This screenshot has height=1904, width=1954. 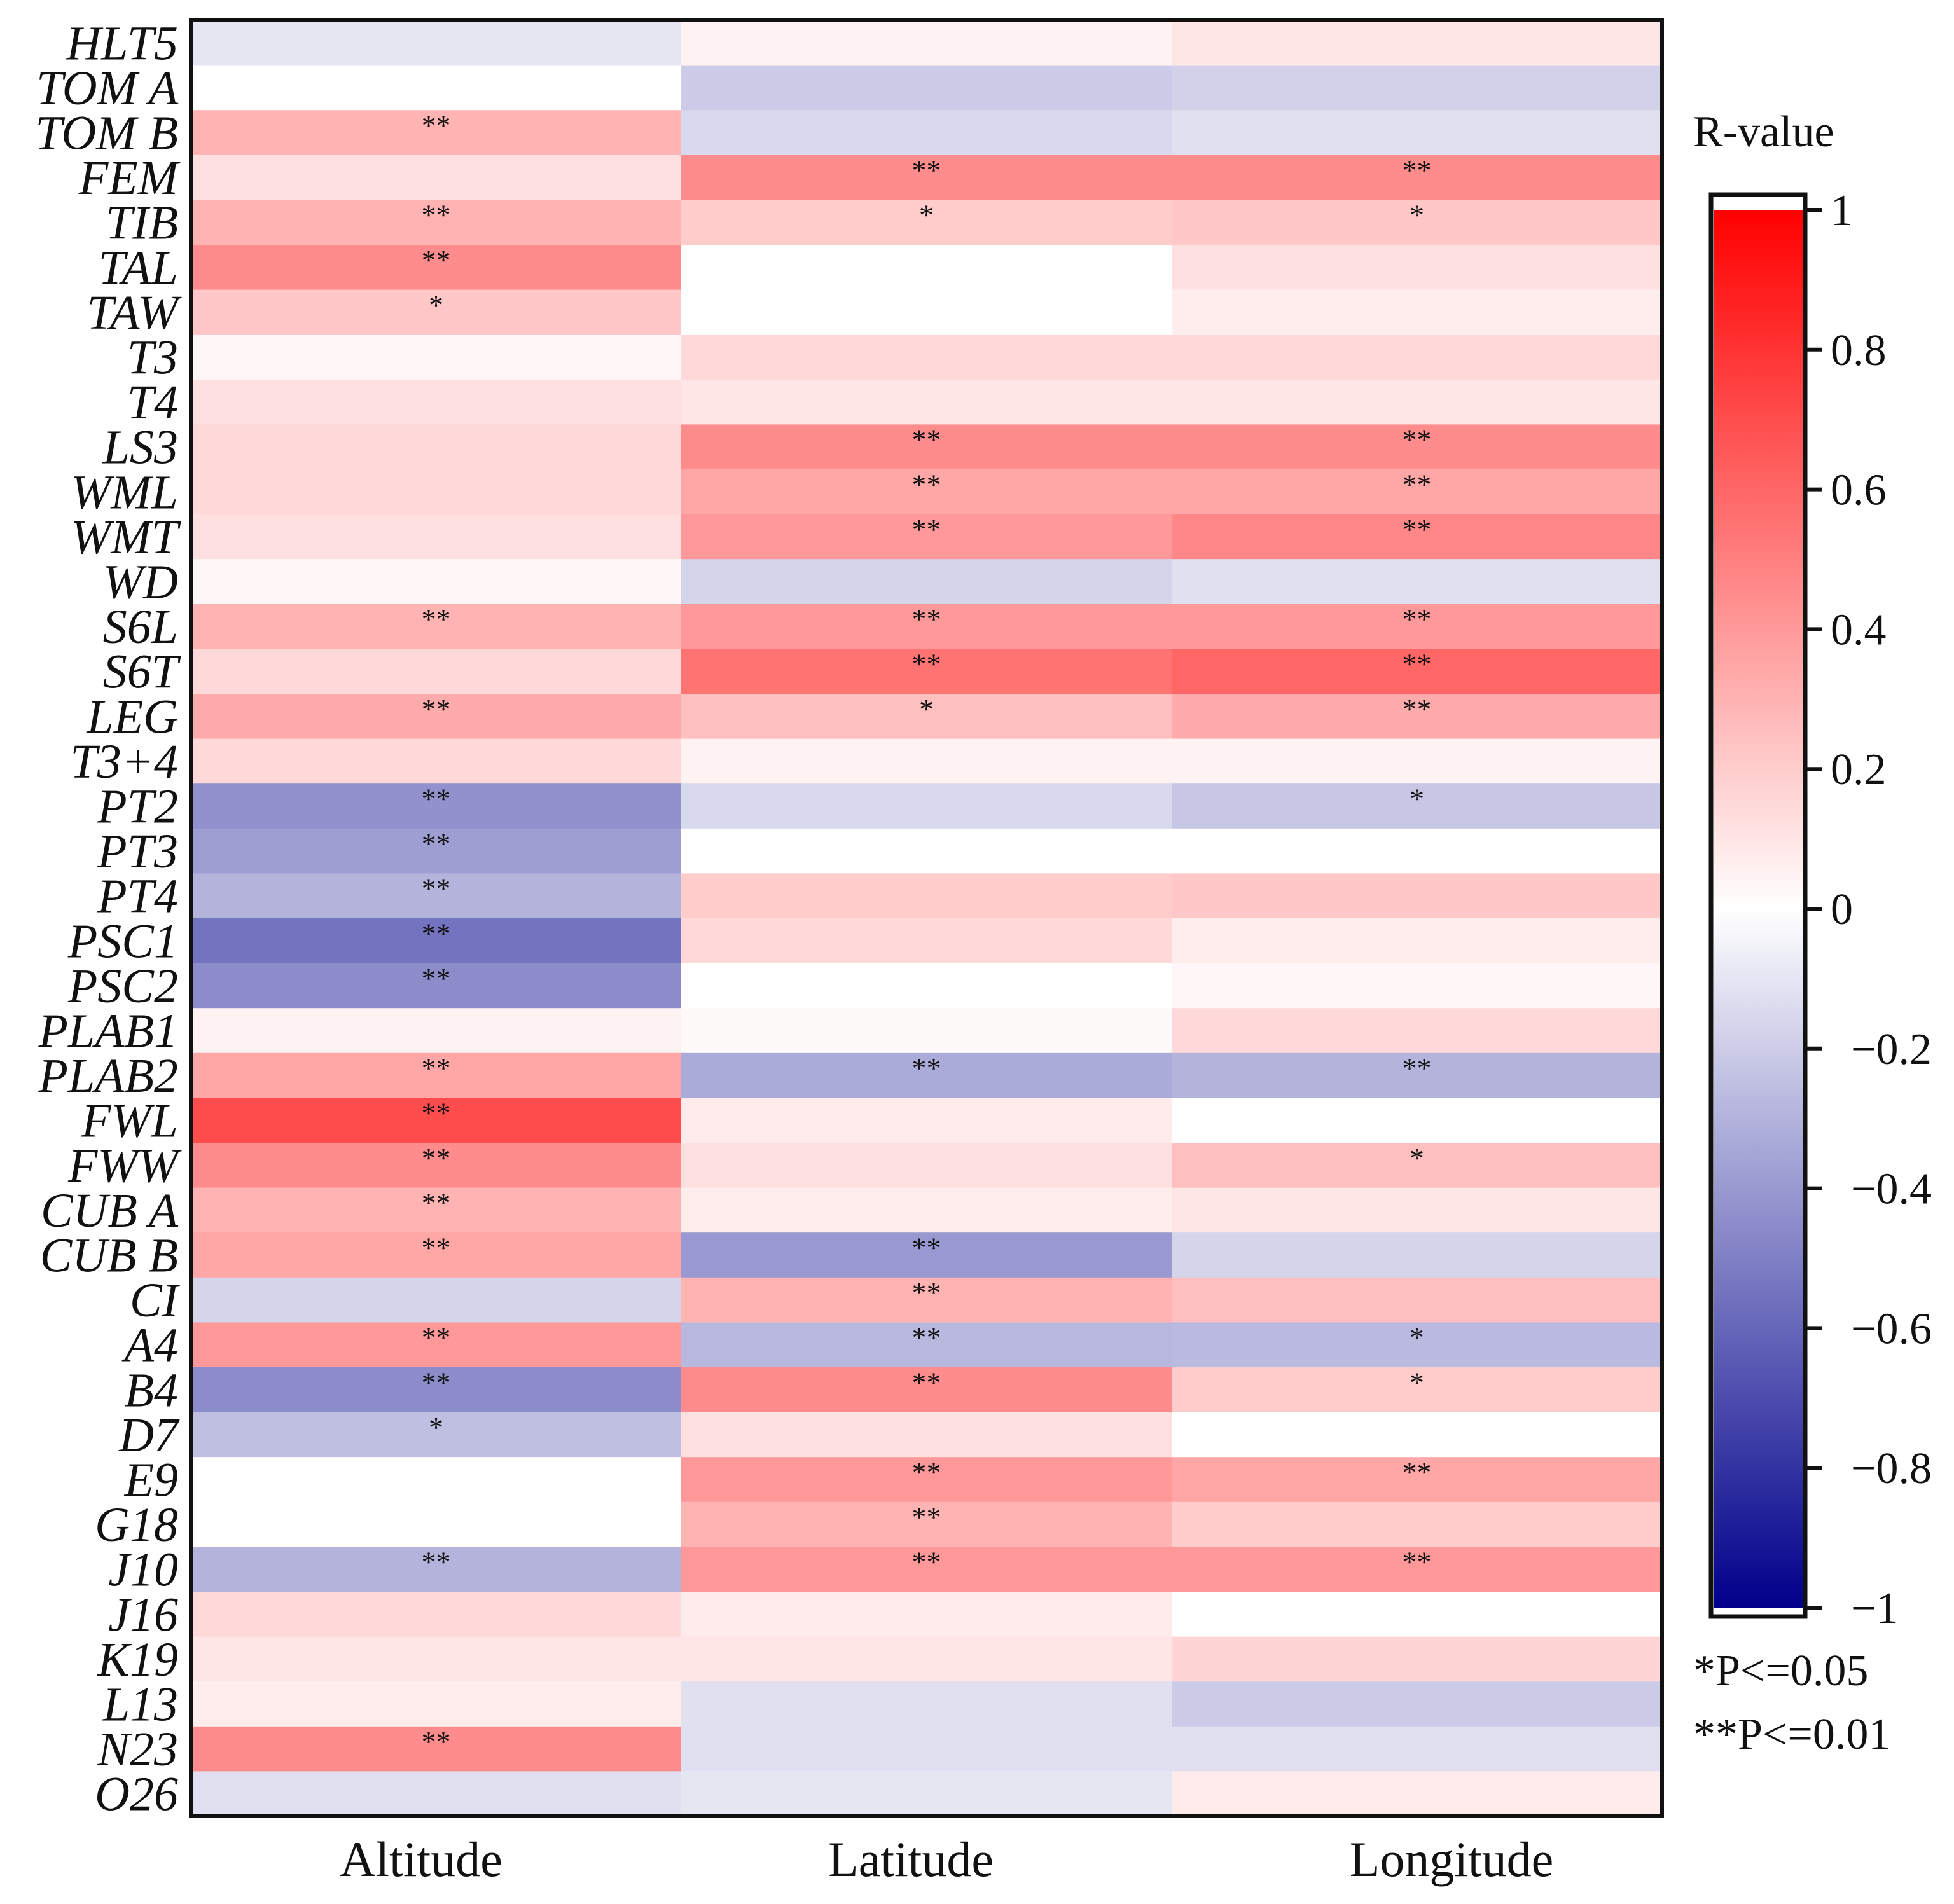 I want to click on sig-s6t-latitude: **, so click(x=926, y=664).